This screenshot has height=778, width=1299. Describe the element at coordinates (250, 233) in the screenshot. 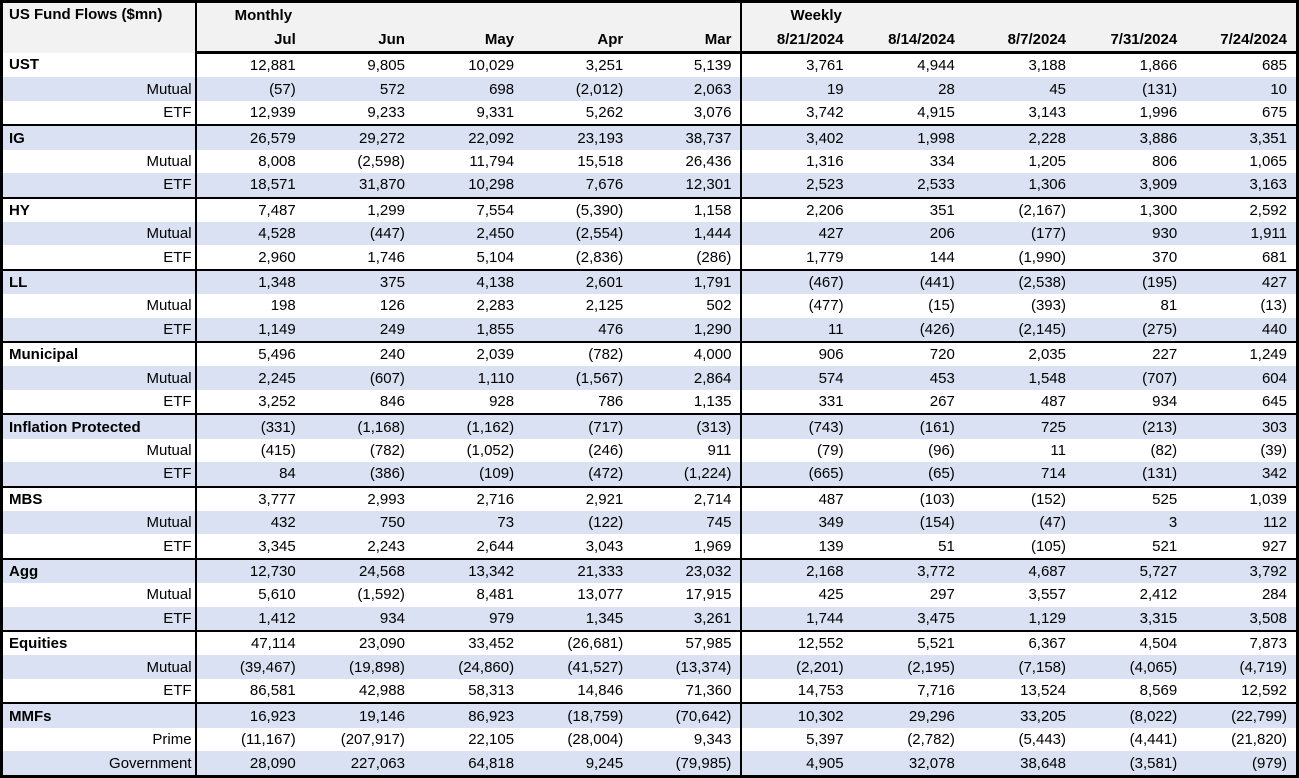

I see `data-cell: 4,528` at that location.